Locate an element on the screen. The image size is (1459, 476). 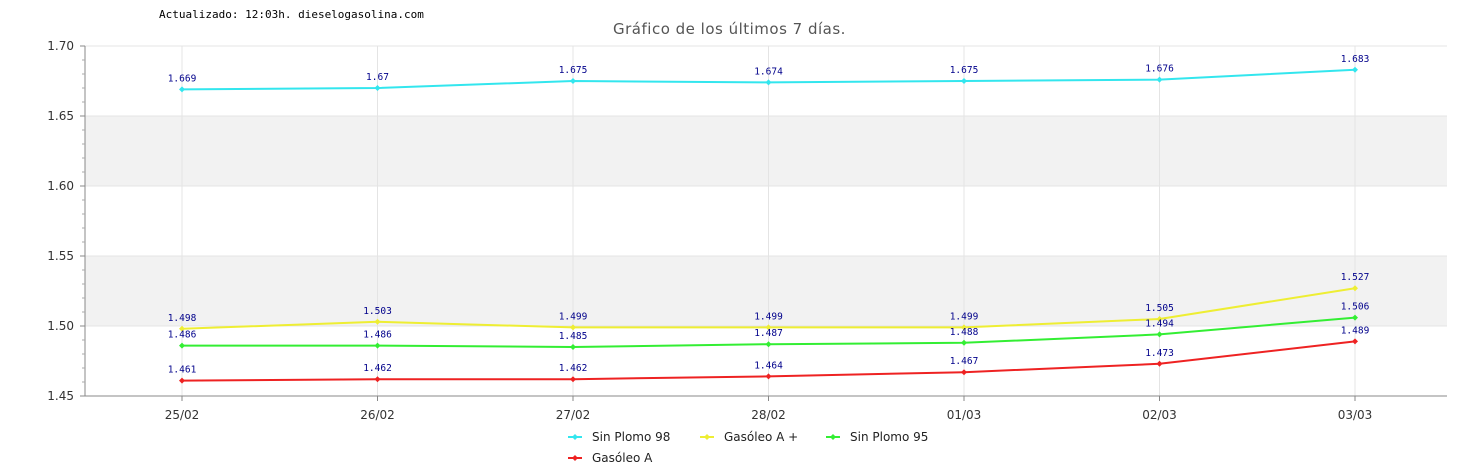
data-label: 1.527 is located at coordinates (1355, 277).